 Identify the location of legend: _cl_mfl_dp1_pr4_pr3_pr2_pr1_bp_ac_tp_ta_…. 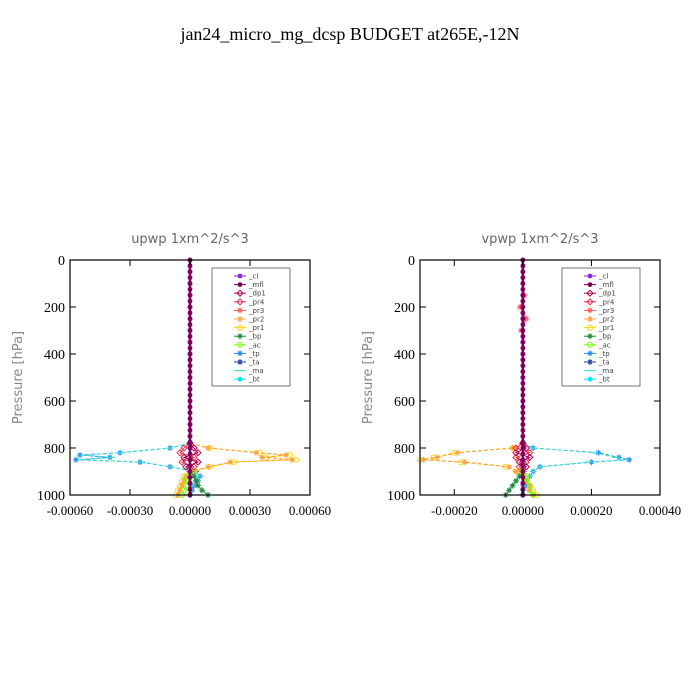
(601, 327).